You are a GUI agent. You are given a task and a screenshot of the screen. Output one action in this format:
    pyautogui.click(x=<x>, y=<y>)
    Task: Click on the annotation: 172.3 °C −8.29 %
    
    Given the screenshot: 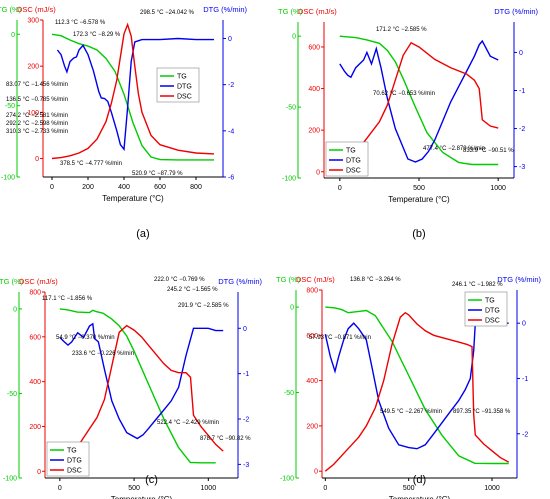 What is the action you would take?
    pyautogui.click(x=97, y=35)
    